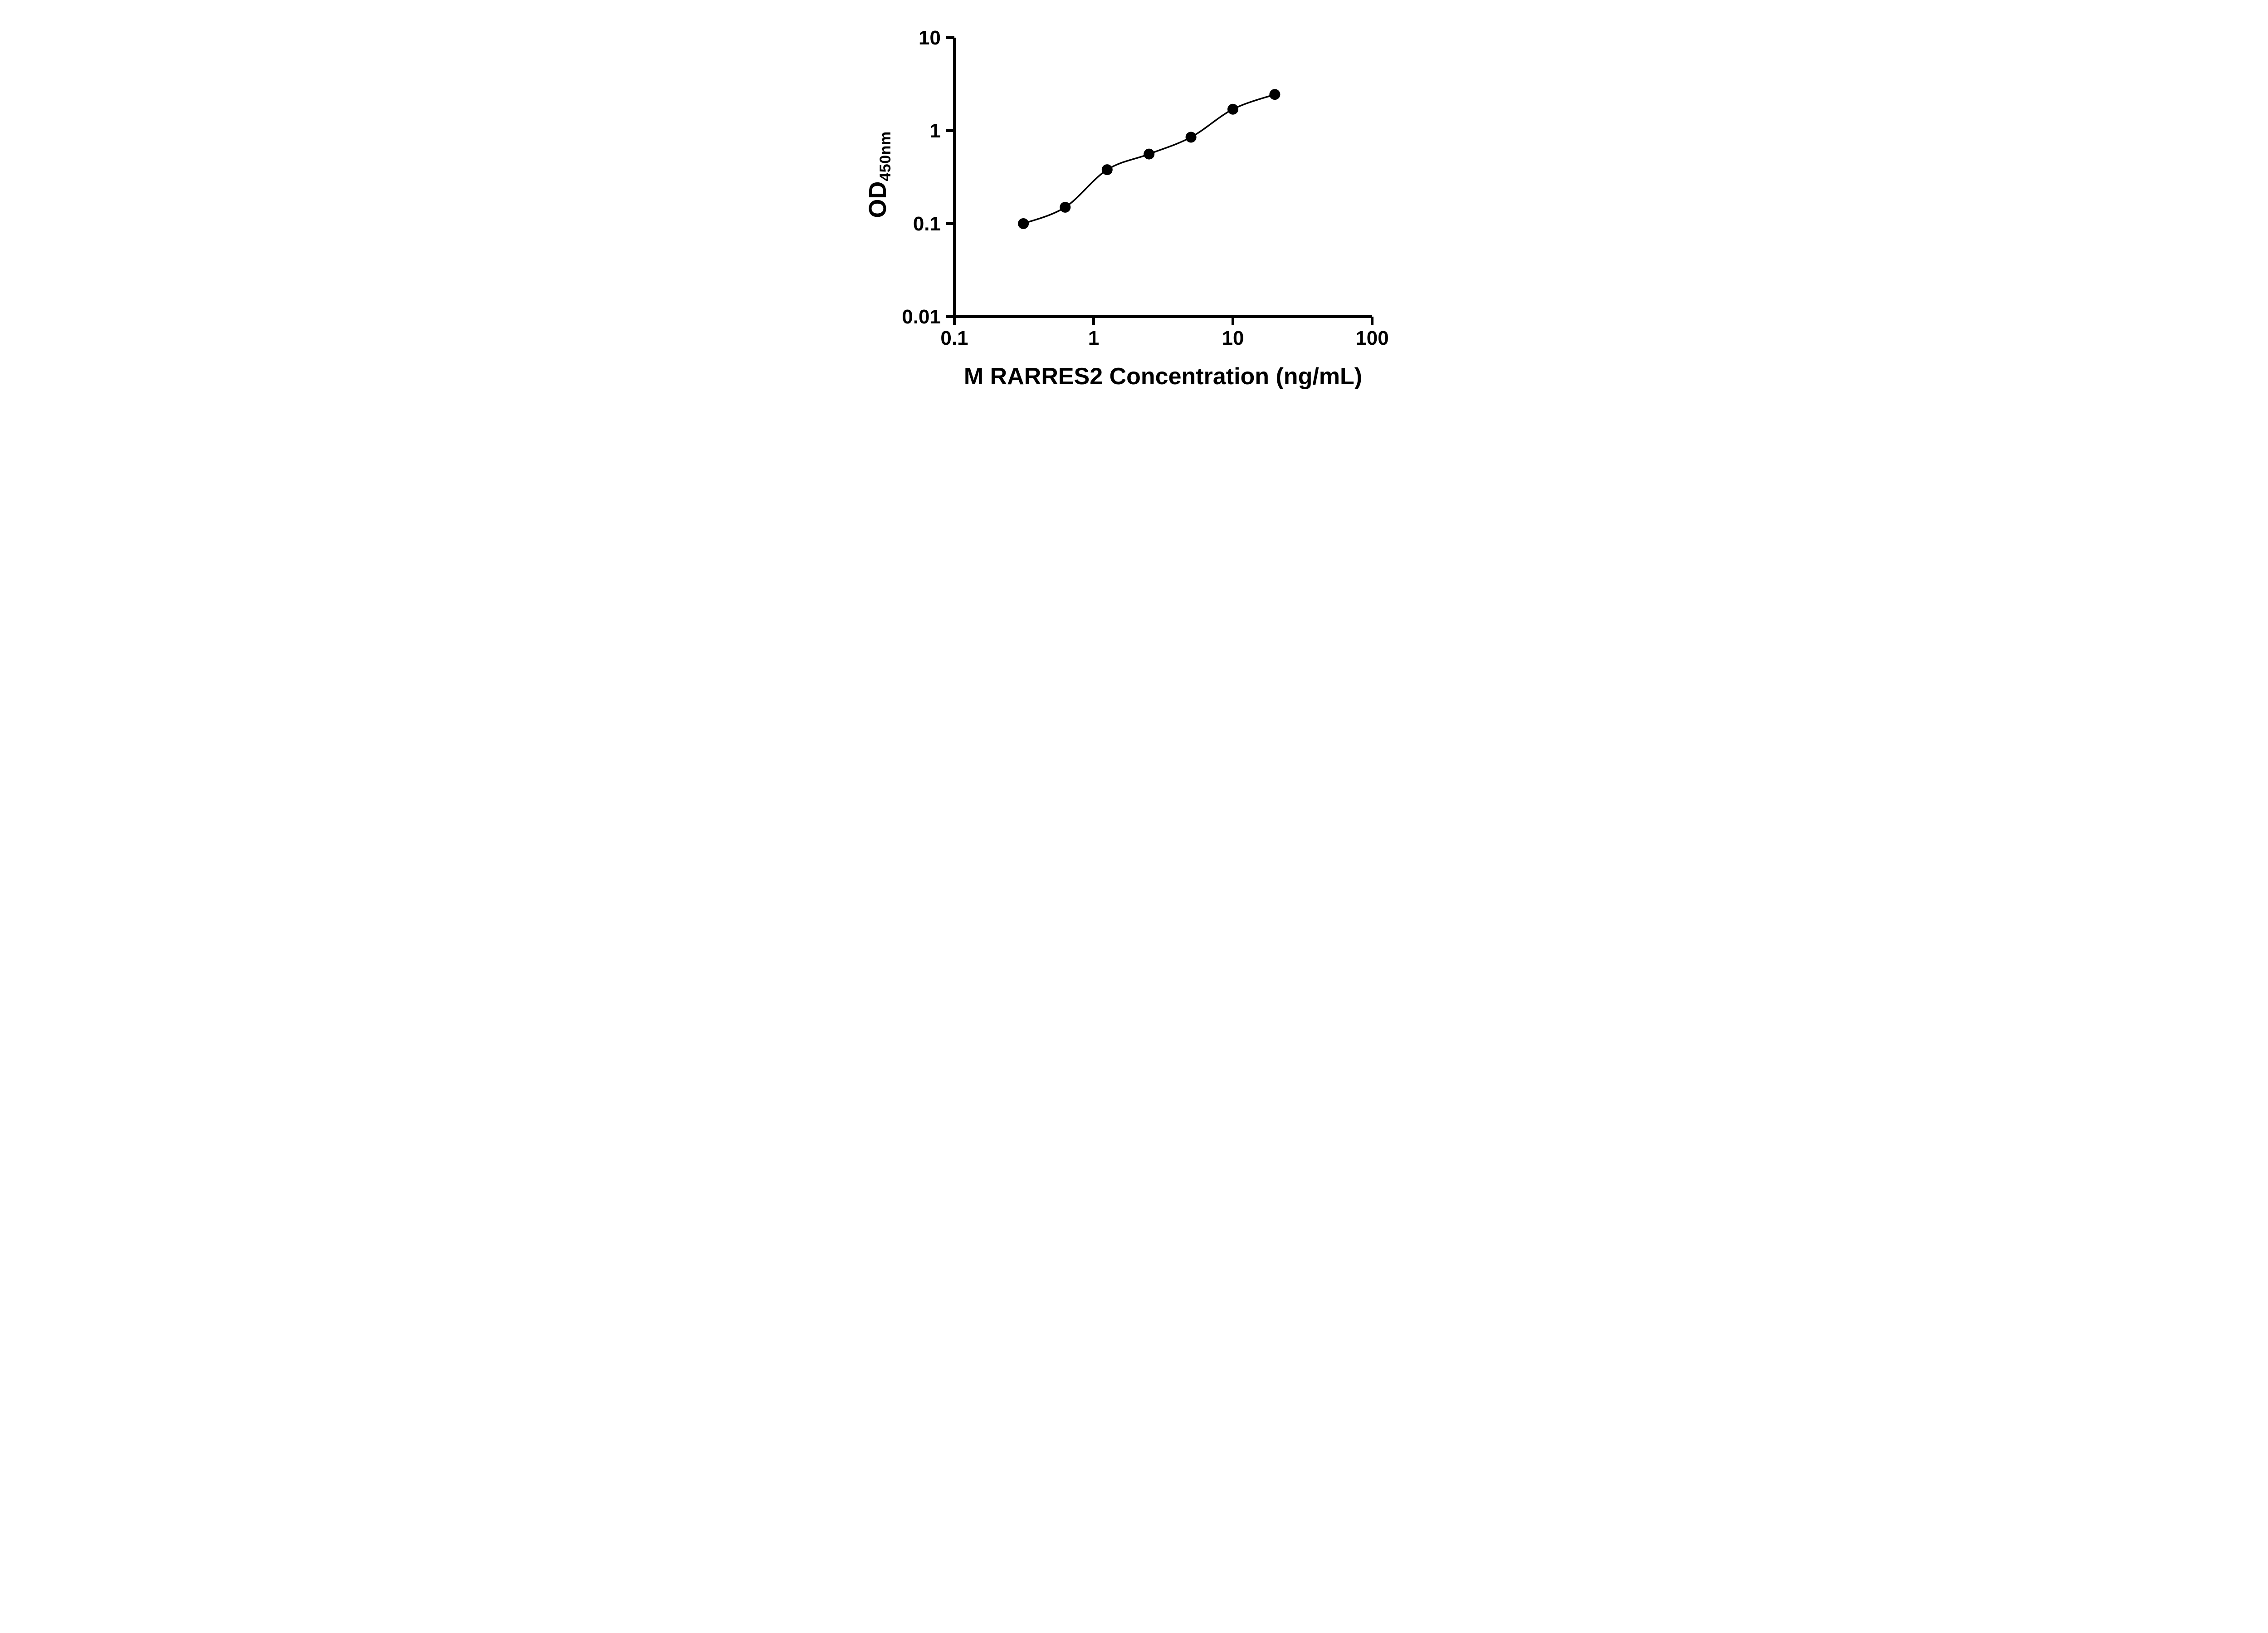 The image size is (2268, 1633). Describe the element at coordinates (877, 199) in the screenshot. I see `y-axis-title-main: OD` at that location.